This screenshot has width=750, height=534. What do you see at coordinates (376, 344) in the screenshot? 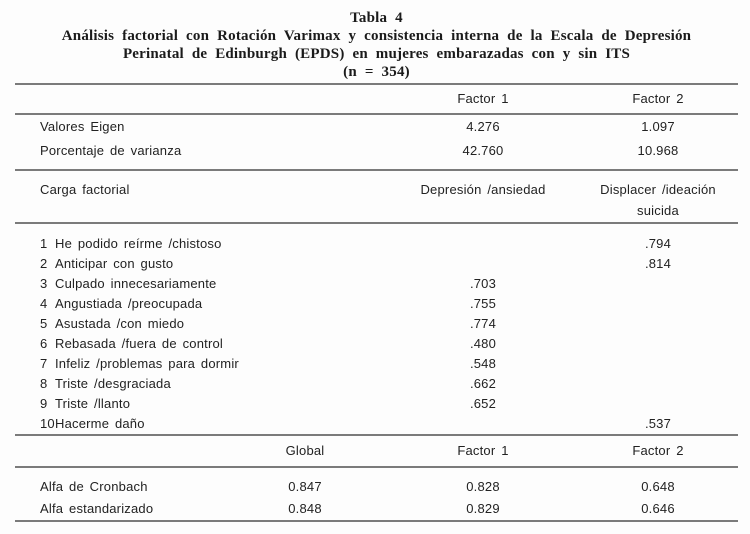
I see `item-row: 6 Rebasada /fuera de control .480` at bounding box center [376, 344].